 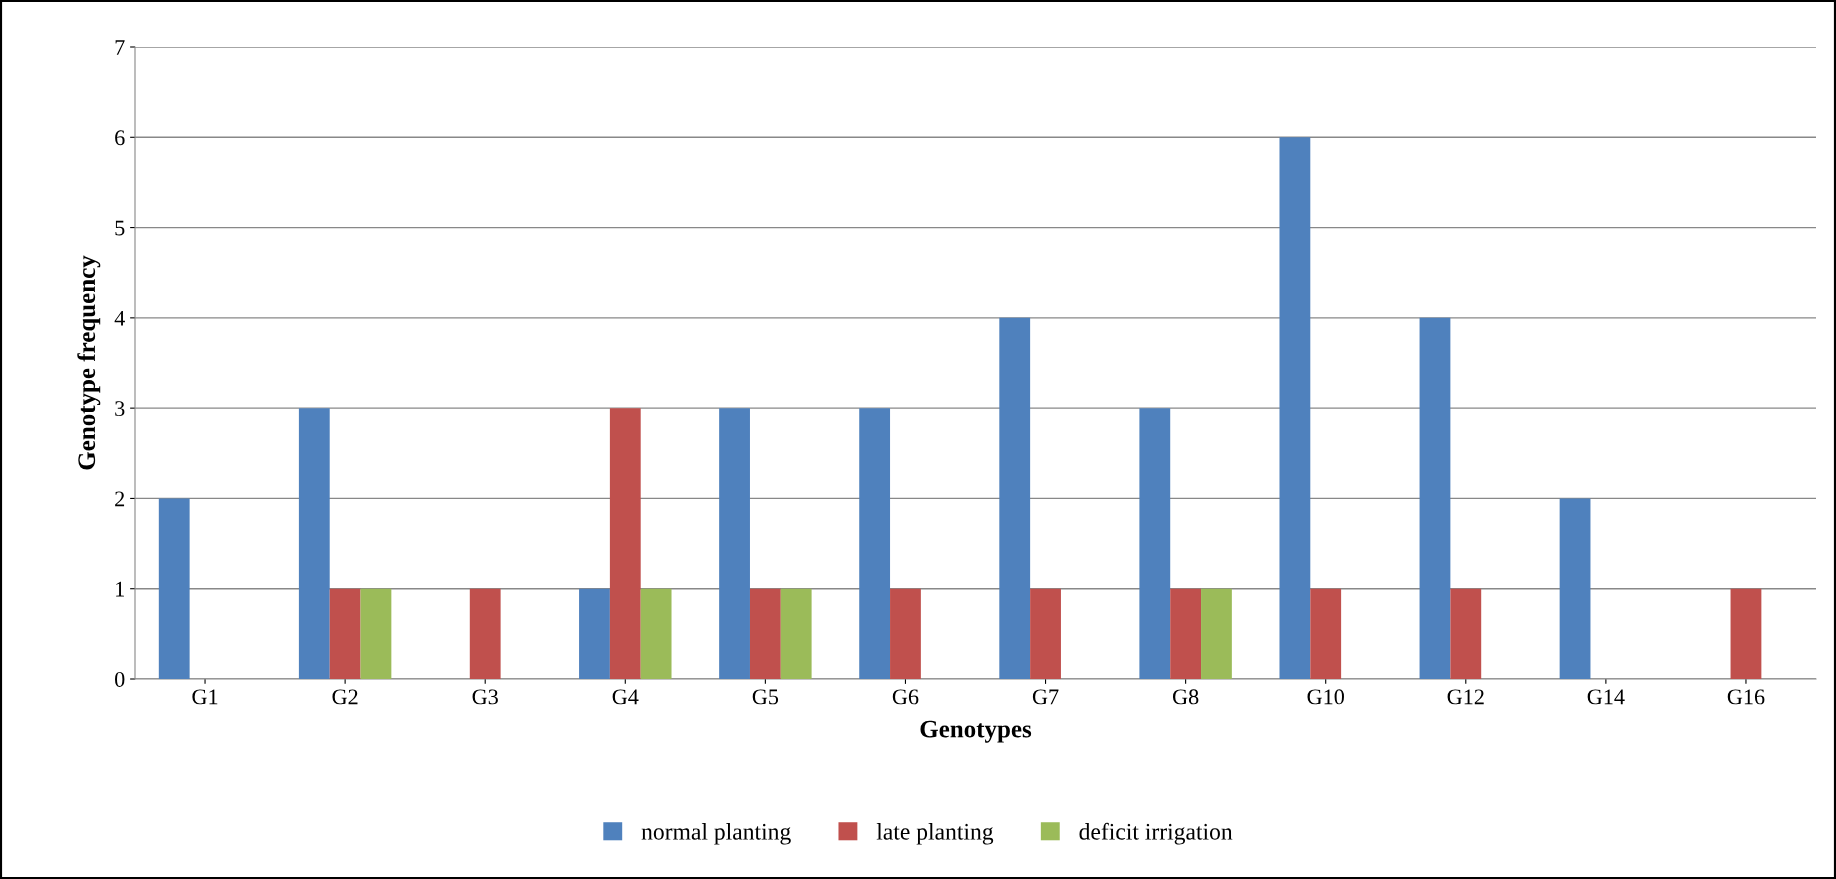 What do you see at coordinates (1606, 697) in the screenshot?
I see `x-tick-label: G14` at bounding box center [1606, 697].